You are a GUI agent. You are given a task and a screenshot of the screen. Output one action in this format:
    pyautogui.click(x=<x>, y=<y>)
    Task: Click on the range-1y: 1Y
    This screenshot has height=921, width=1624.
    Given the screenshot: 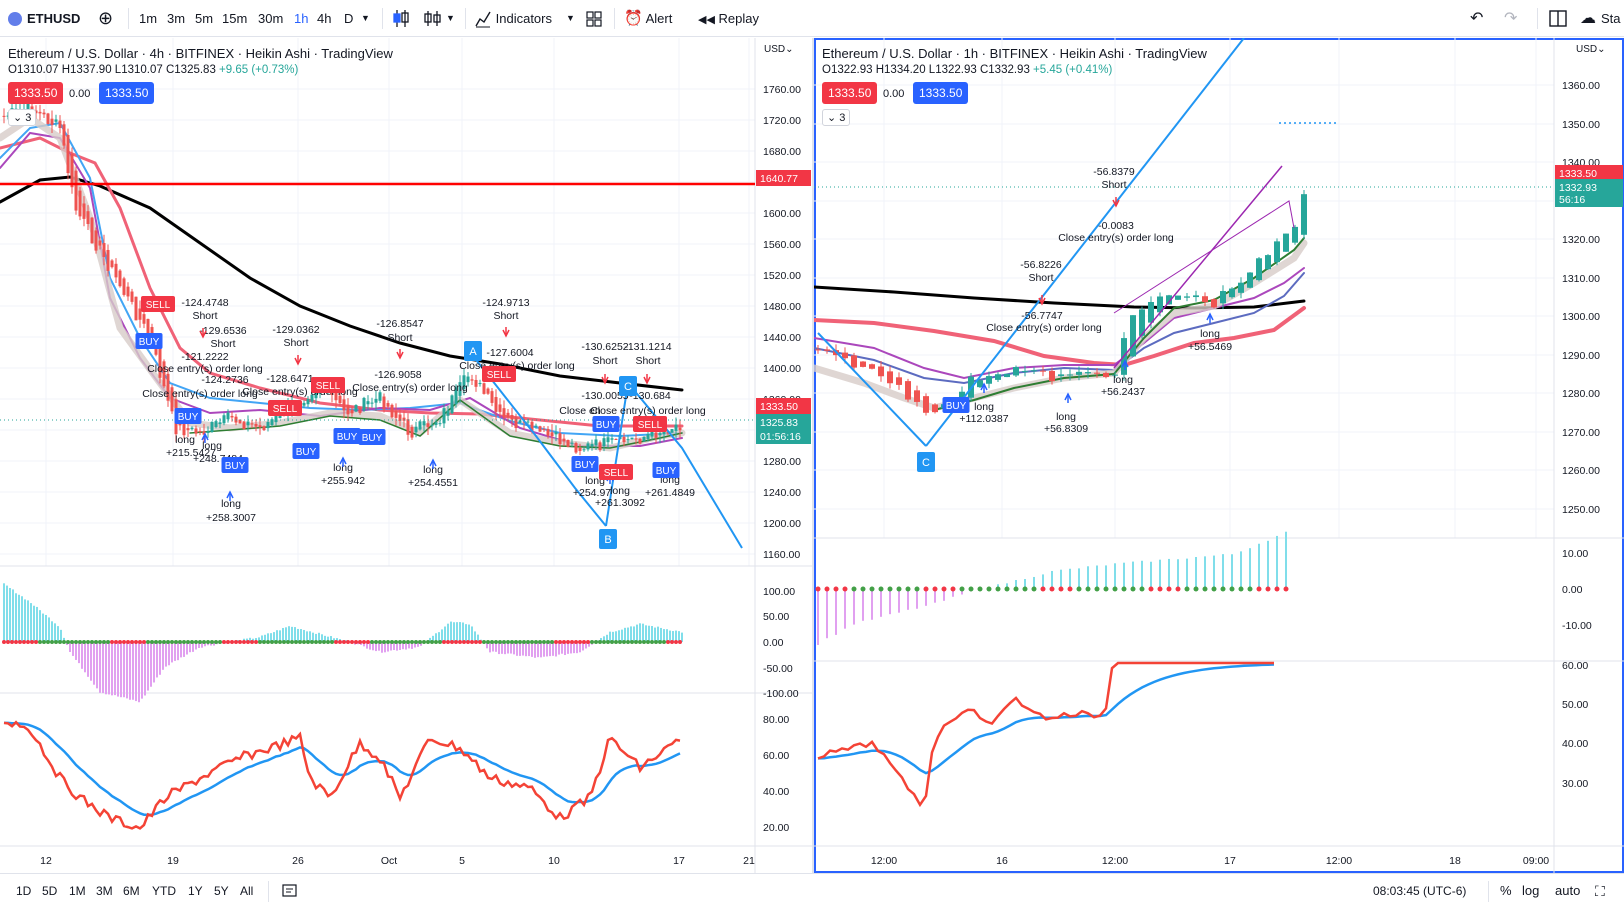 What is the action you would take?
    pyautogui.click(x=195, y=891)
    